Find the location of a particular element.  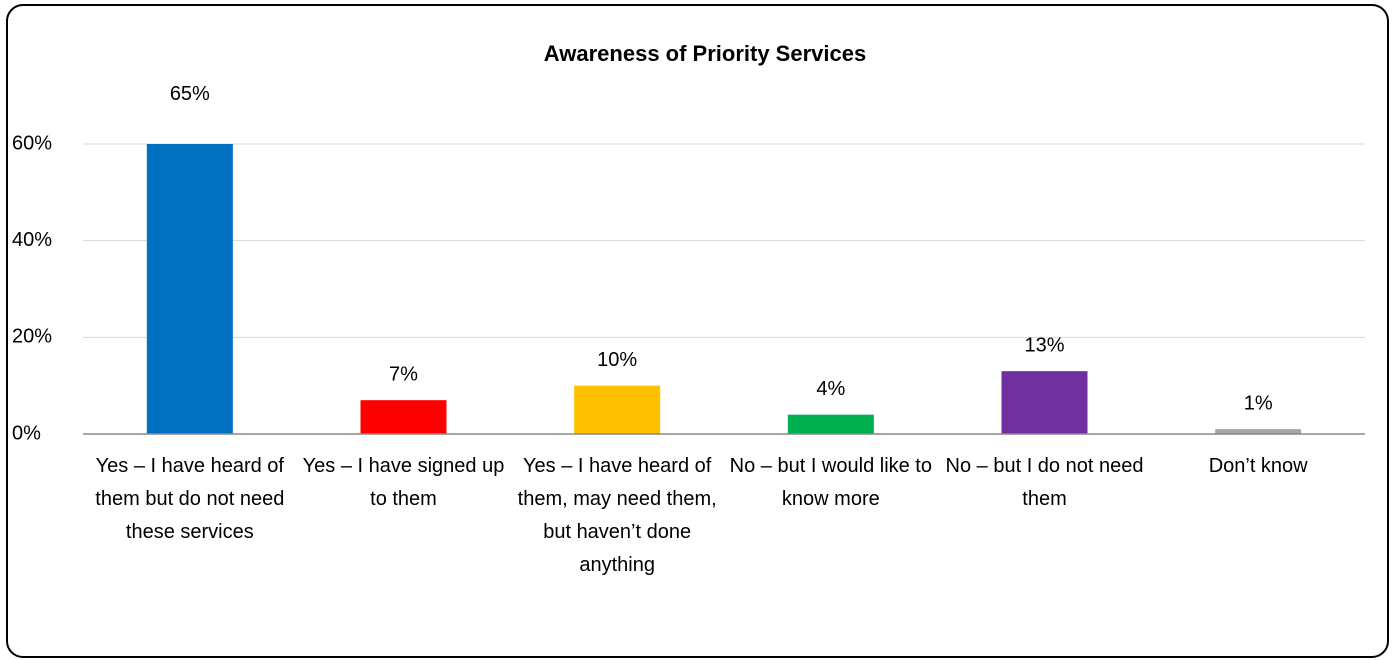

x-tick-label: No – but I would like to know more is located at coordinates (831, 482).